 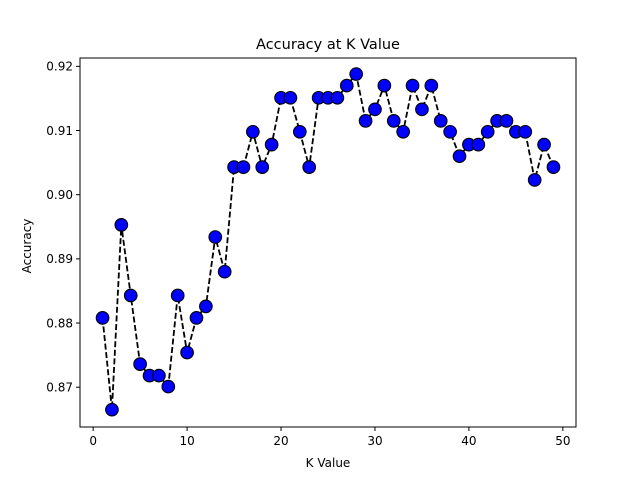 I want to click on x-tick-label: 40, so click(x=468, y=441).